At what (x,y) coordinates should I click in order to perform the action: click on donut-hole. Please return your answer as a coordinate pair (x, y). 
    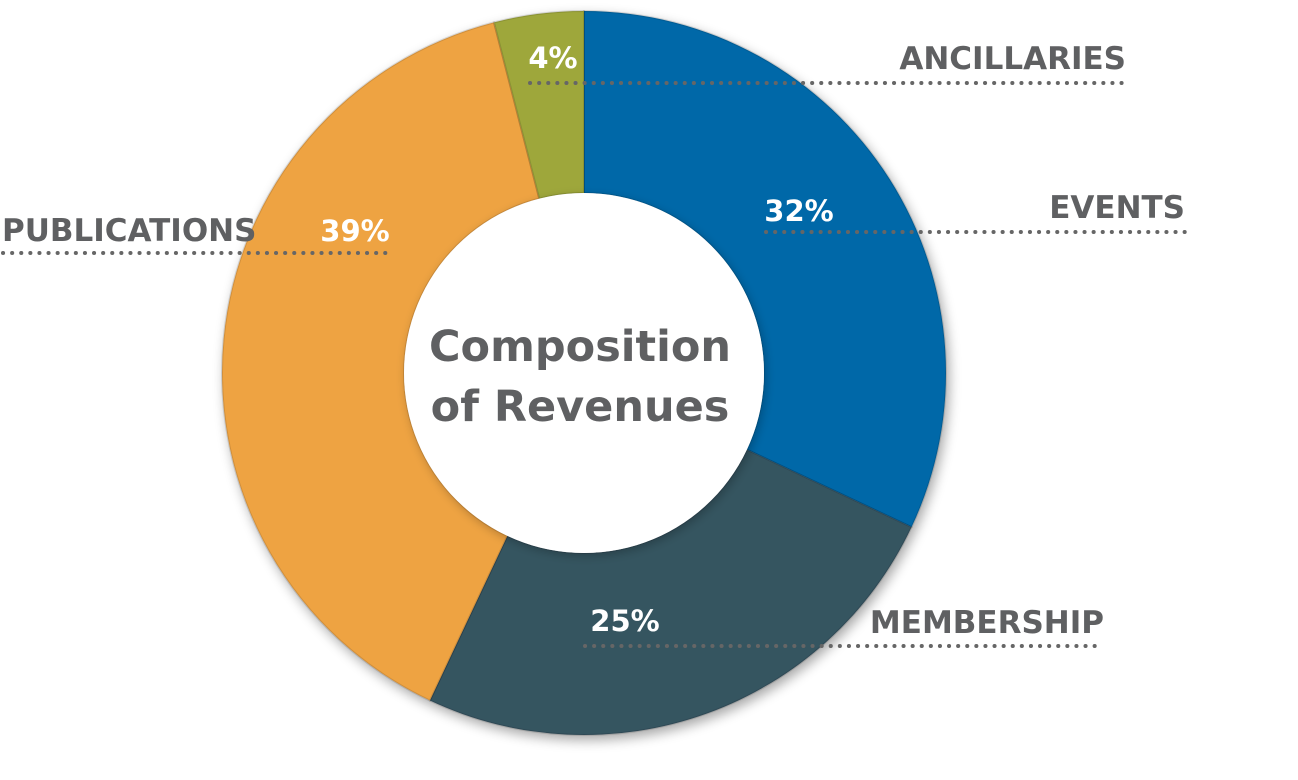
    Looking at the image, I should click on (584, 373).